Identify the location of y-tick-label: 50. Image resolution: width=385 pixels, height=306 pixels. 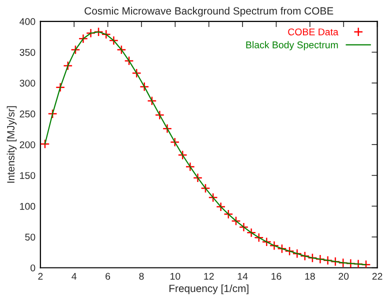
(30, 237).